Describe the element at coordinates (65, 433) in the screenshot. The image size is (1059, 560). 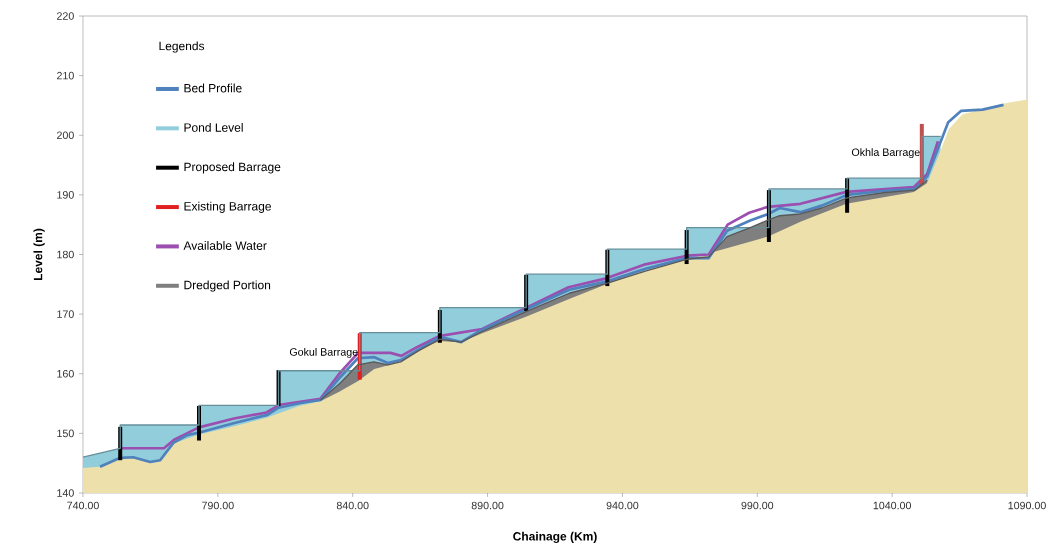
I see `y-tick-label: 150` at that location.